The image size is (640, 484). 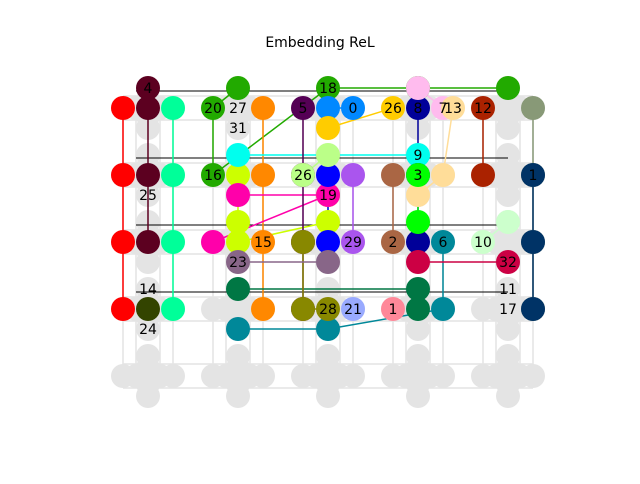 I want to click on node-label: 3, so click(x=418, y=176).